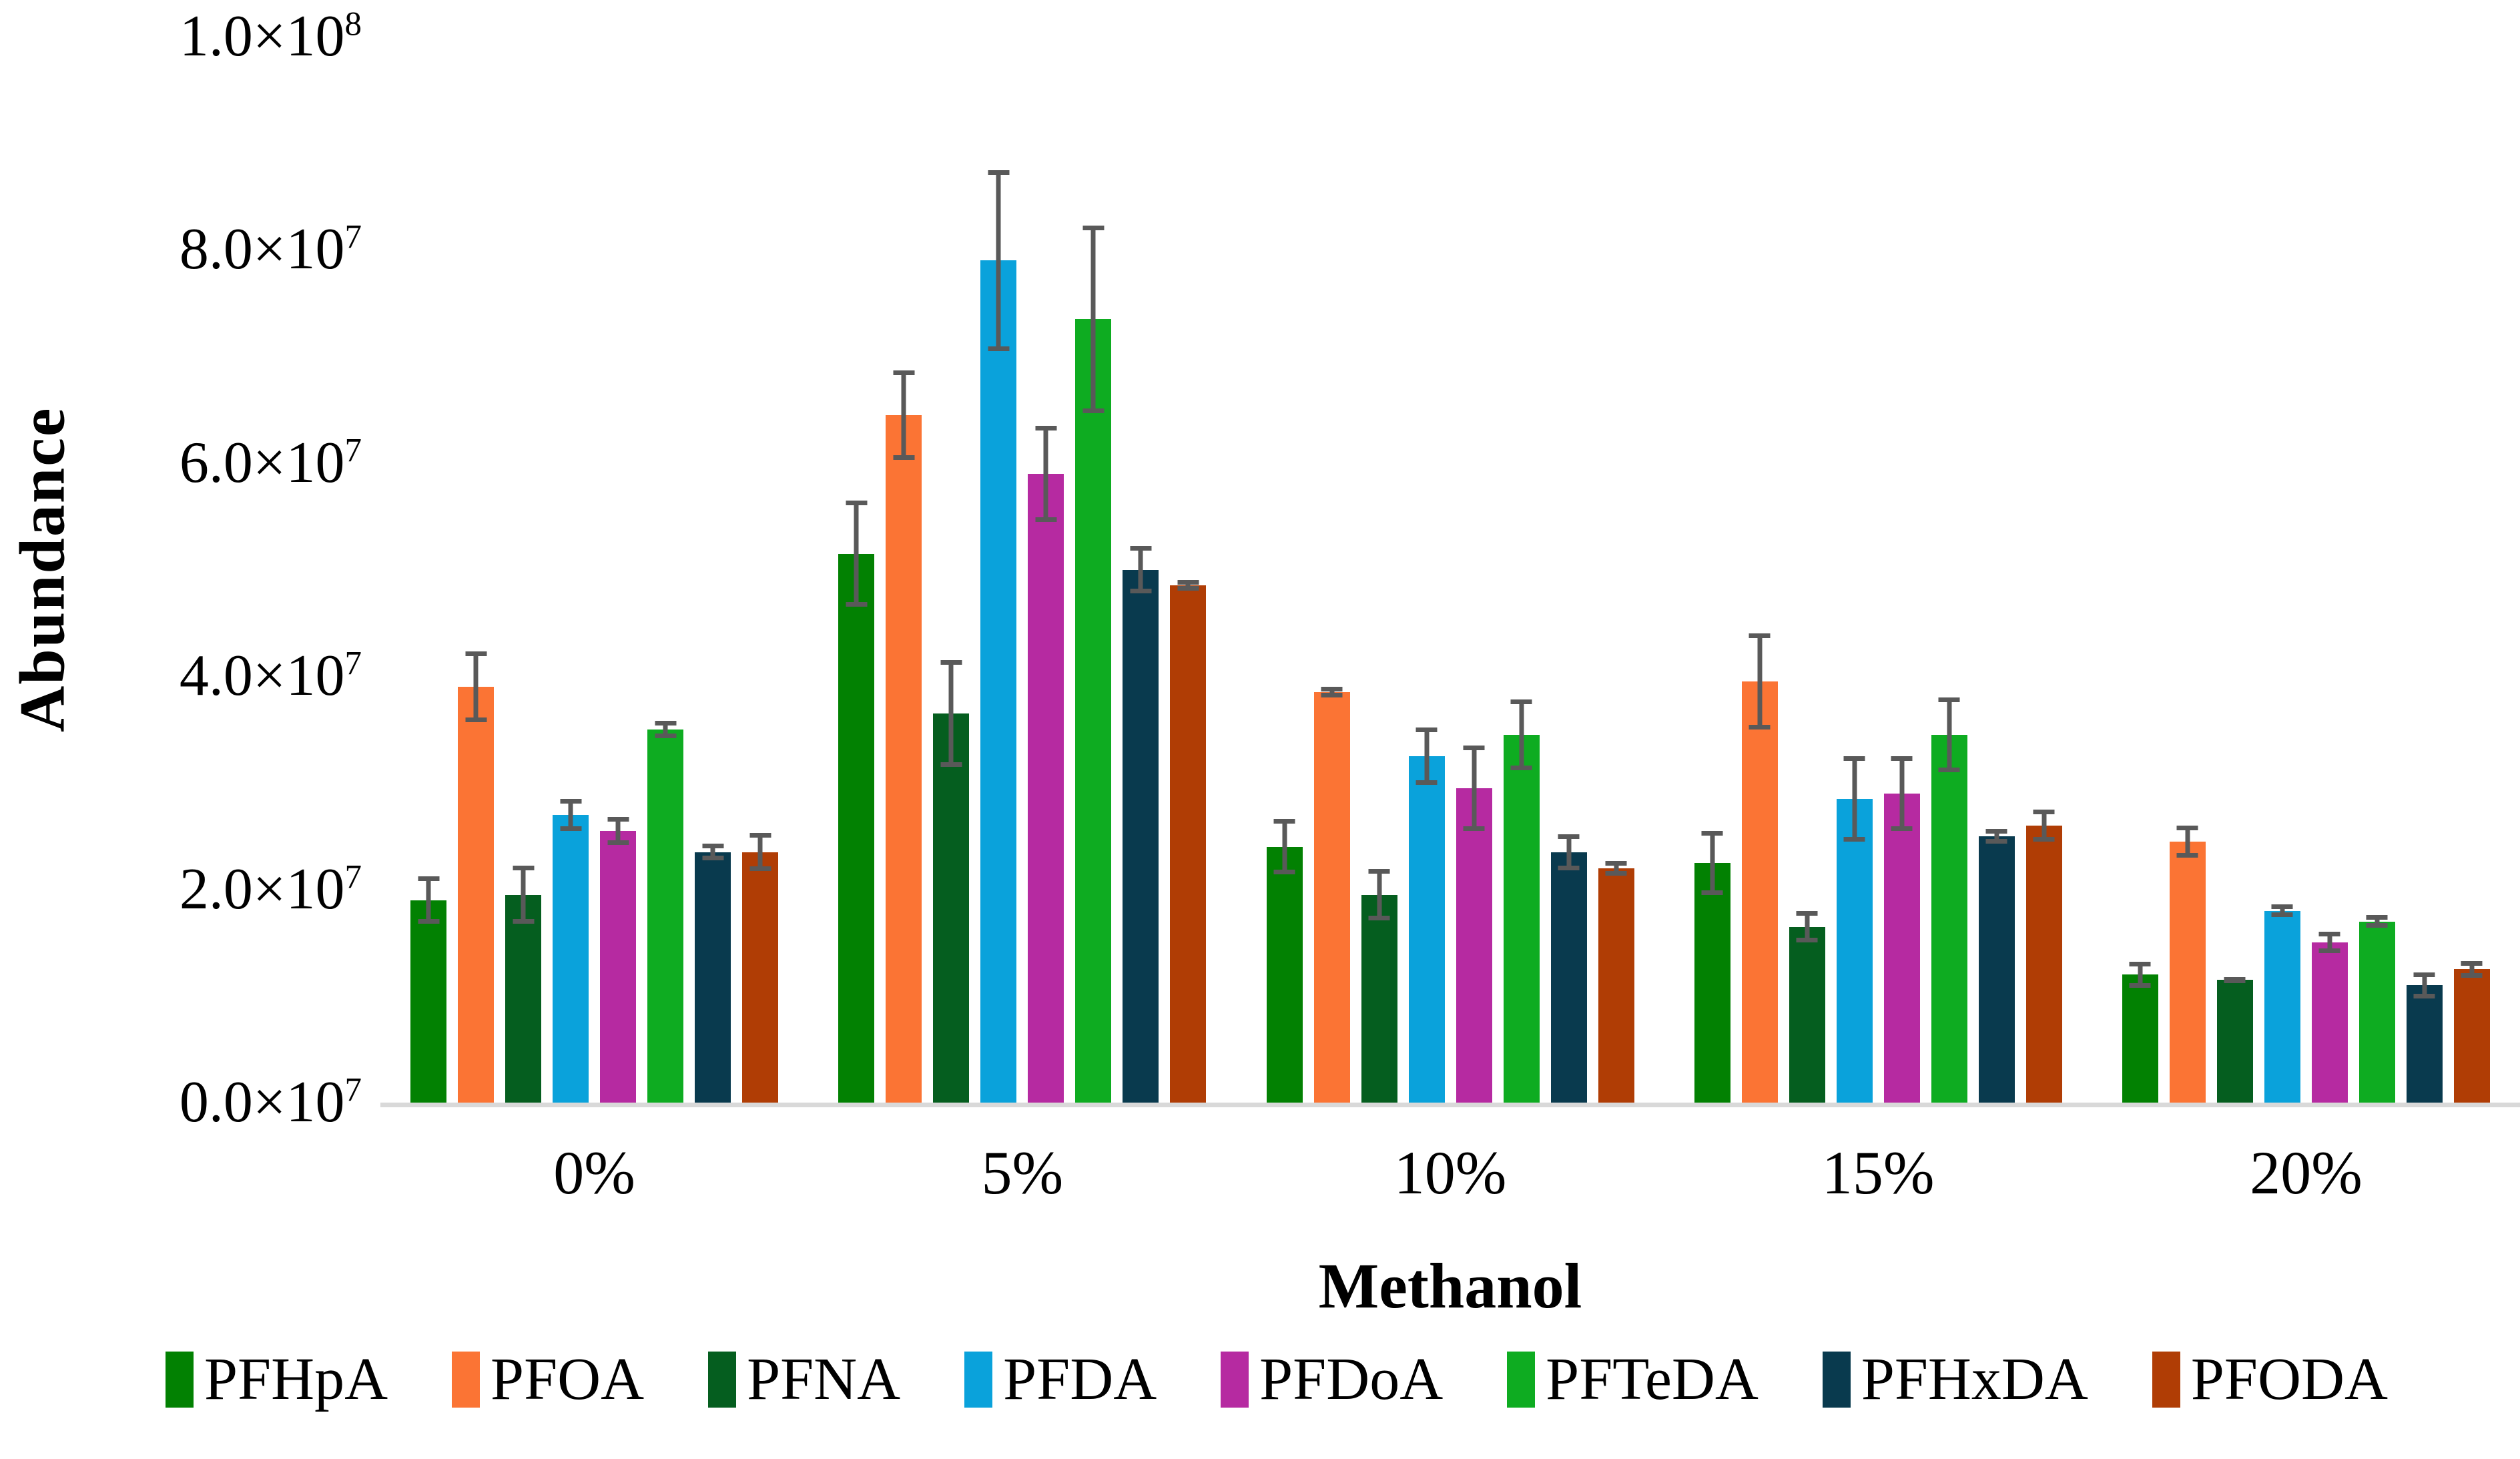 The height and width of the screenshot is (1459, 2520). I want to click on legend-item-PFHpA: PFHpA, so click(277, 1379).